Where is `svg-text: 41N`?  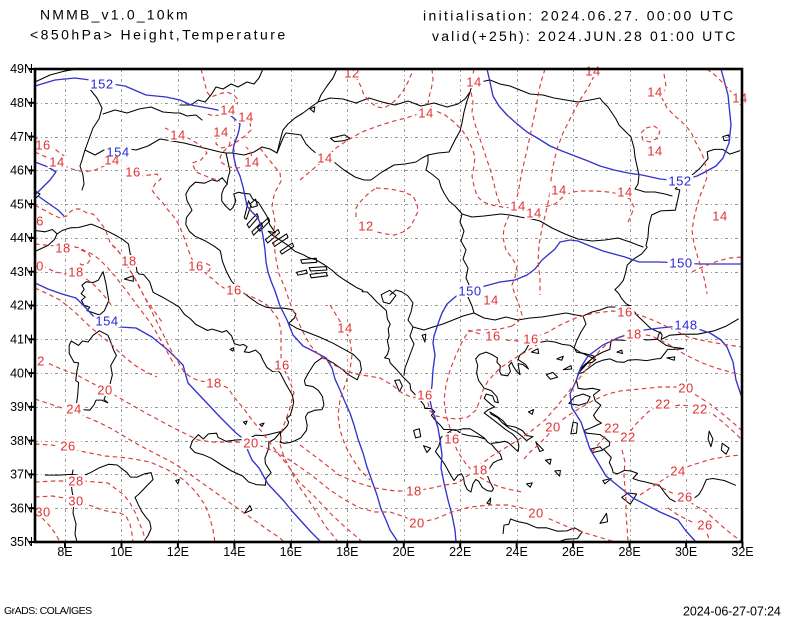
svg-text: 41N is located at coordinates (21, 340).